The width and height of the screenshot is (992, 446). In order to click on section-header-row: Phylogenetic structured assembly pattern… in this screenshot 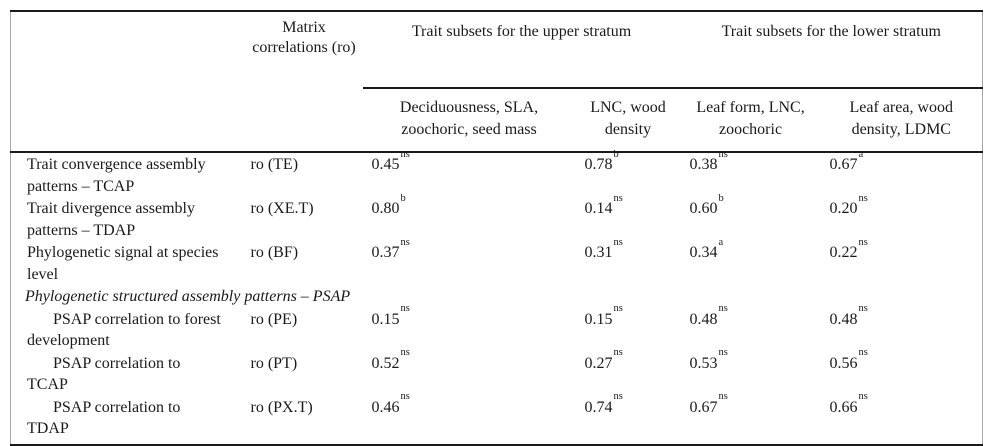, I will do `click(497, 296)`.